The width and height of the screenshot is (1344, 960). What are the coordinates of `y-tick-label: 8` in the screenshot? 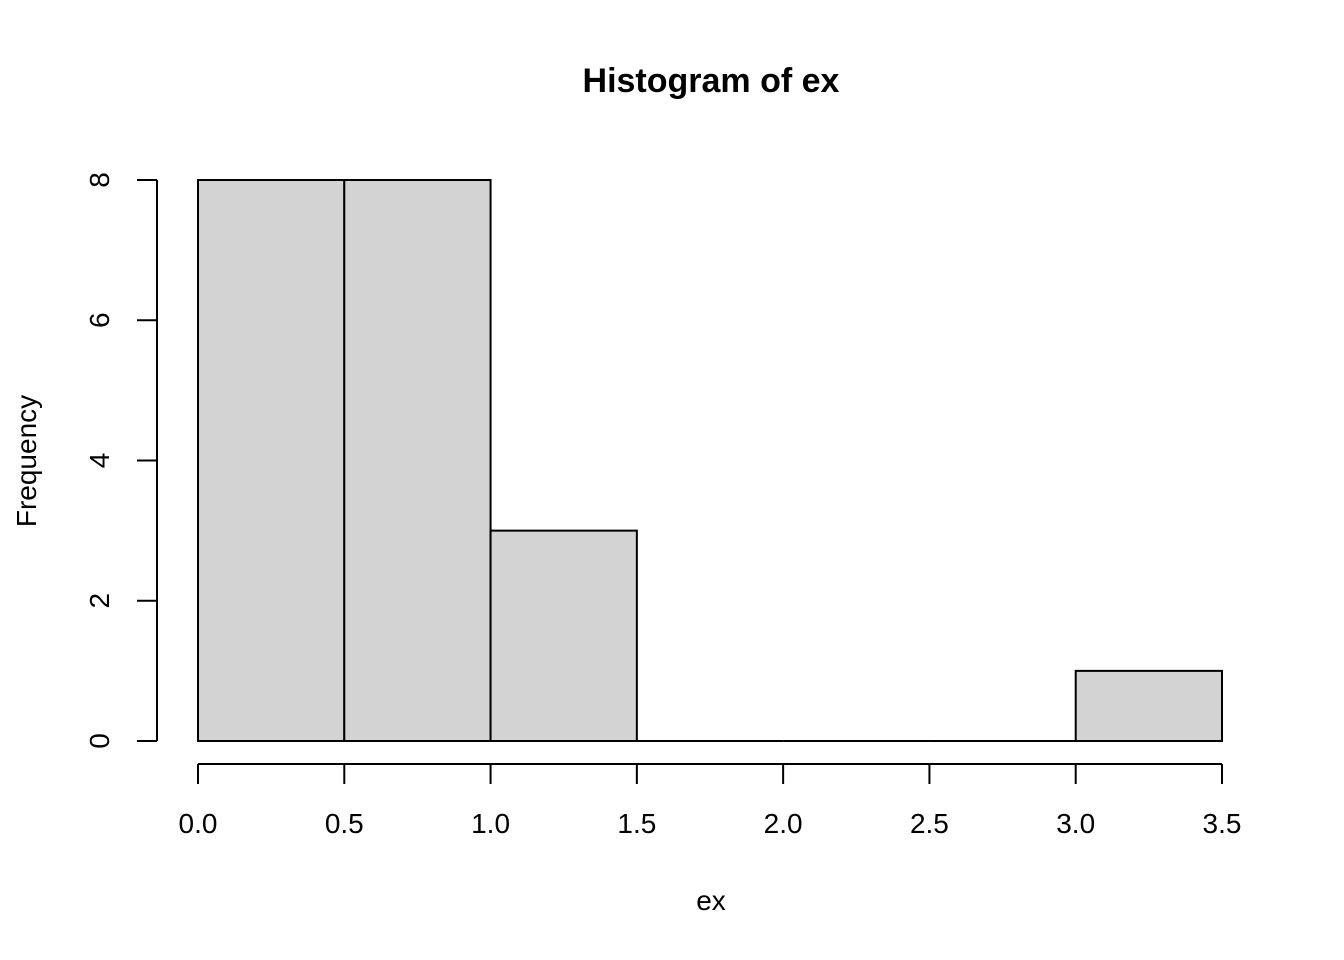 It's located at (99, 180).